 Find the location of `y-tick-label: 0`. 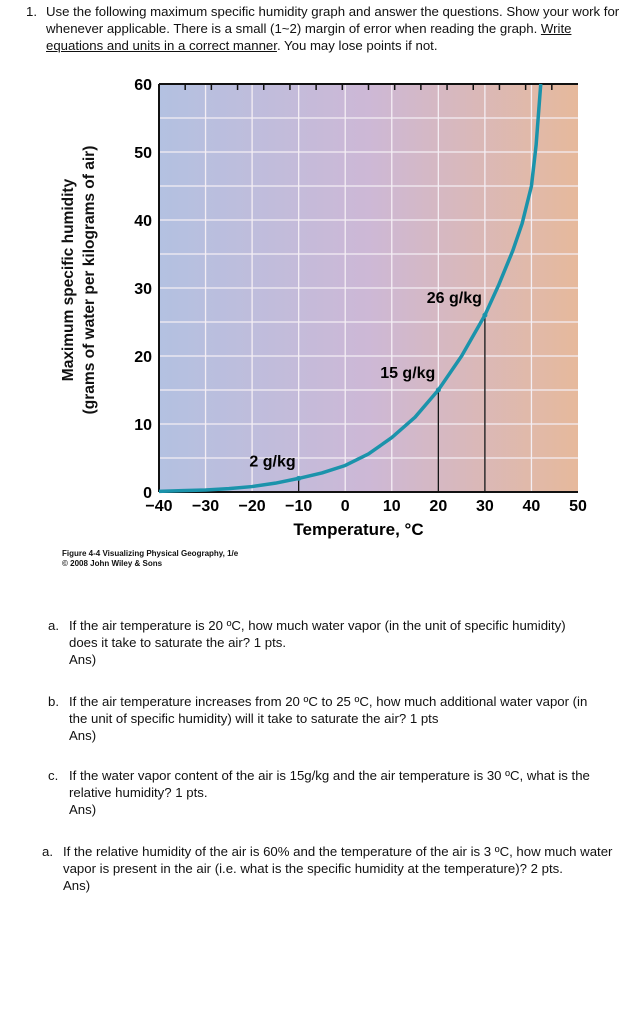

y-tick-label: 0 is located at coordinates (147, 493).